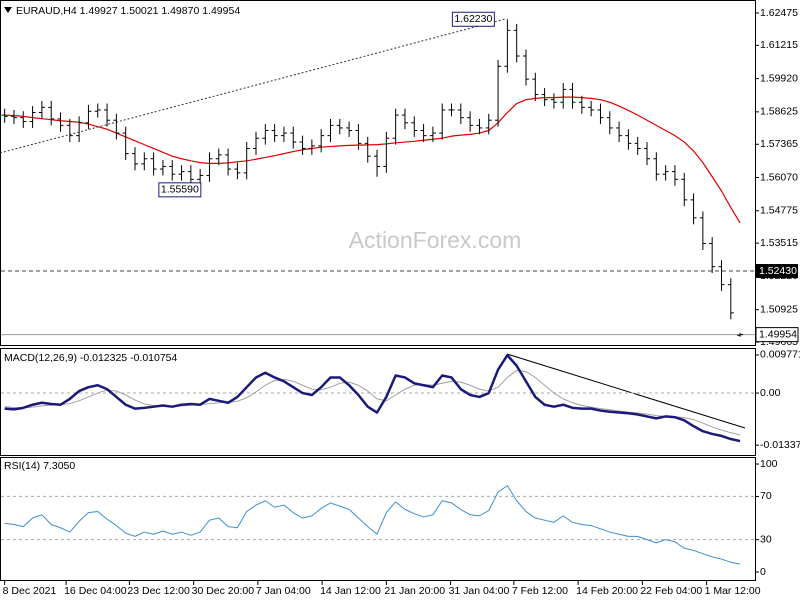 This screenshot has height=600, width=800. I want to click on price-note: 1.62230, so click(473, 19).